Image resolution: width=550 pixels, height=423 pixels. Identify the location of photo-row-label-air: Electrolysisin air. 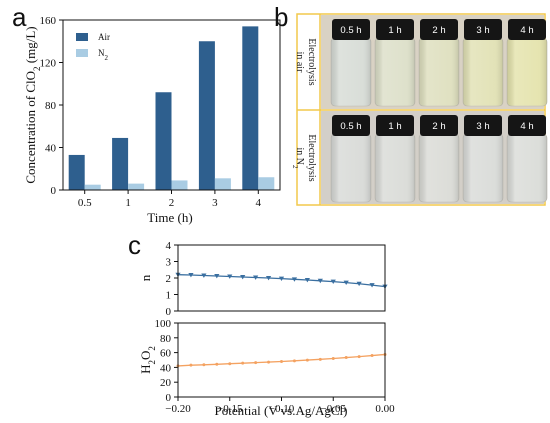
(305, 61).